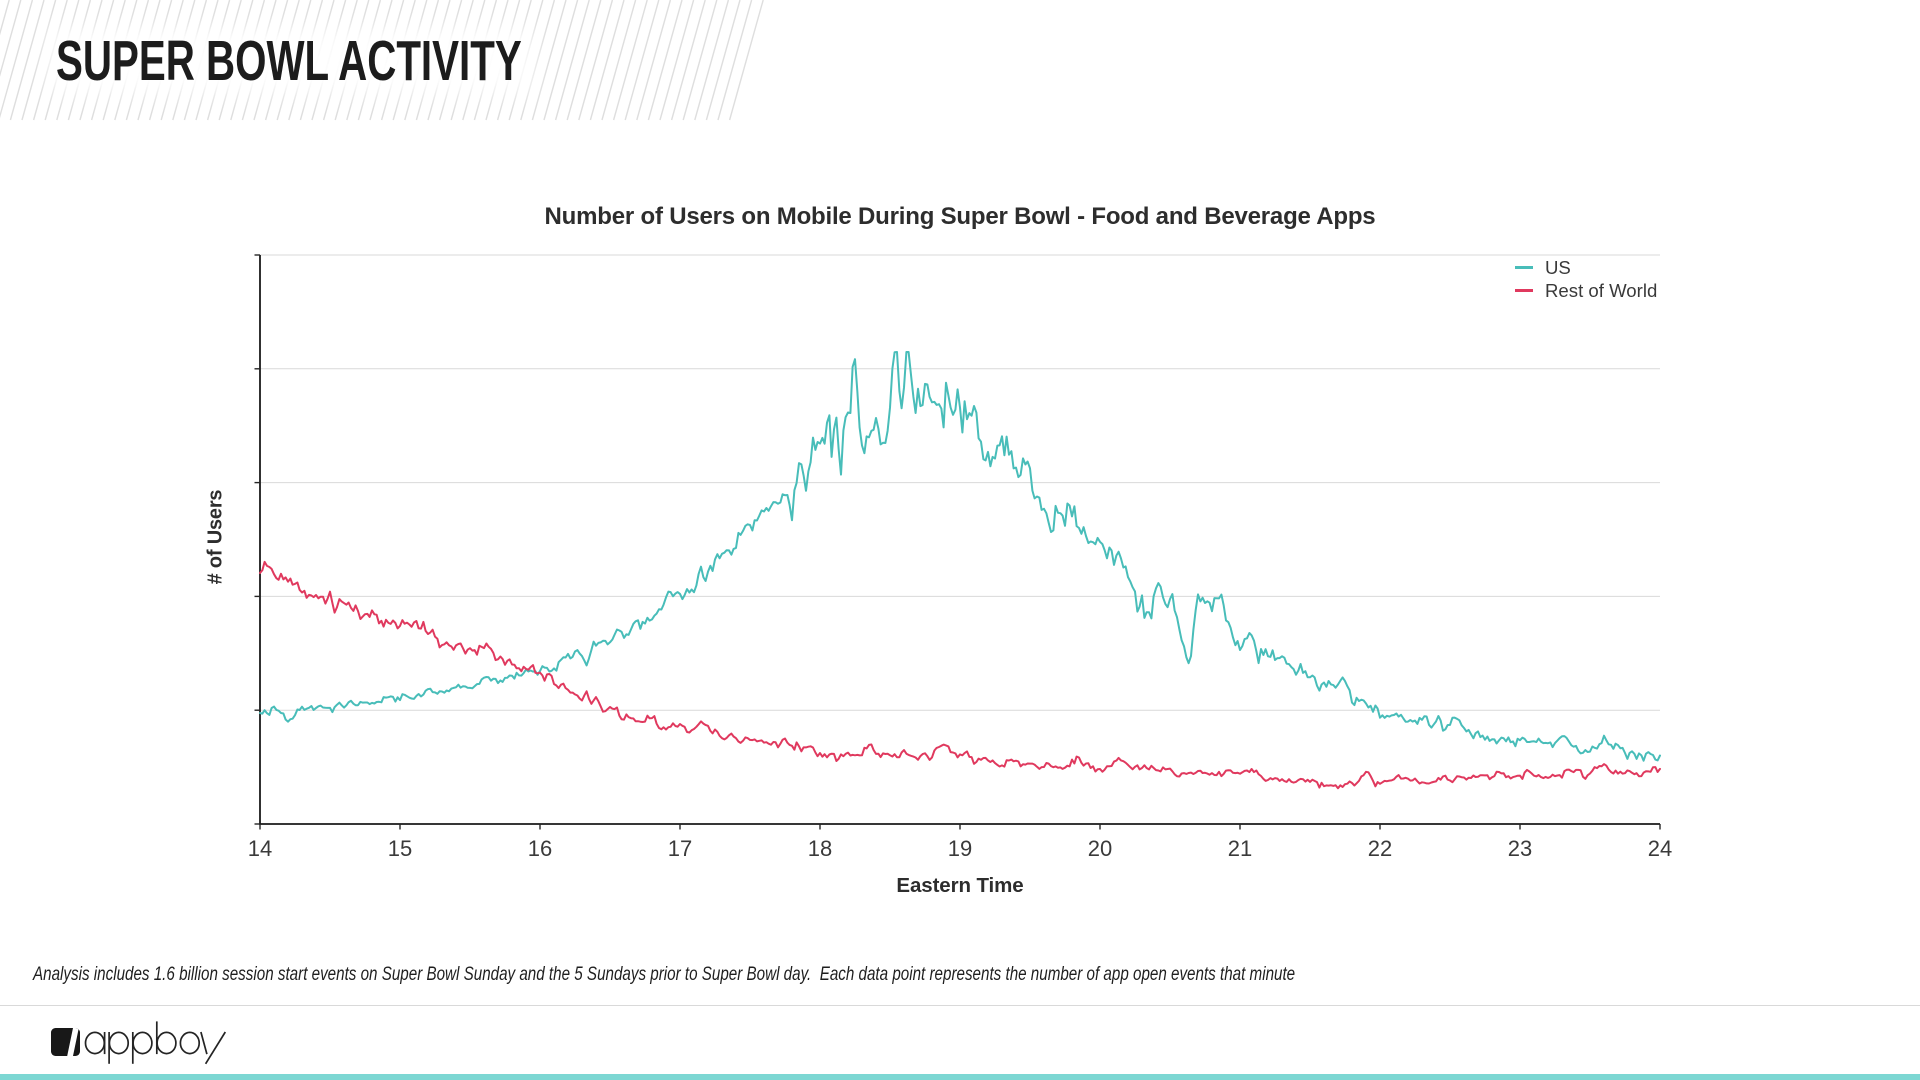 This screenshot has height=1080, width=1920. What do you see at coordinates (960, 1005) in the screenshot?
I see `footer-divider` at bounding box center [960, 1005].